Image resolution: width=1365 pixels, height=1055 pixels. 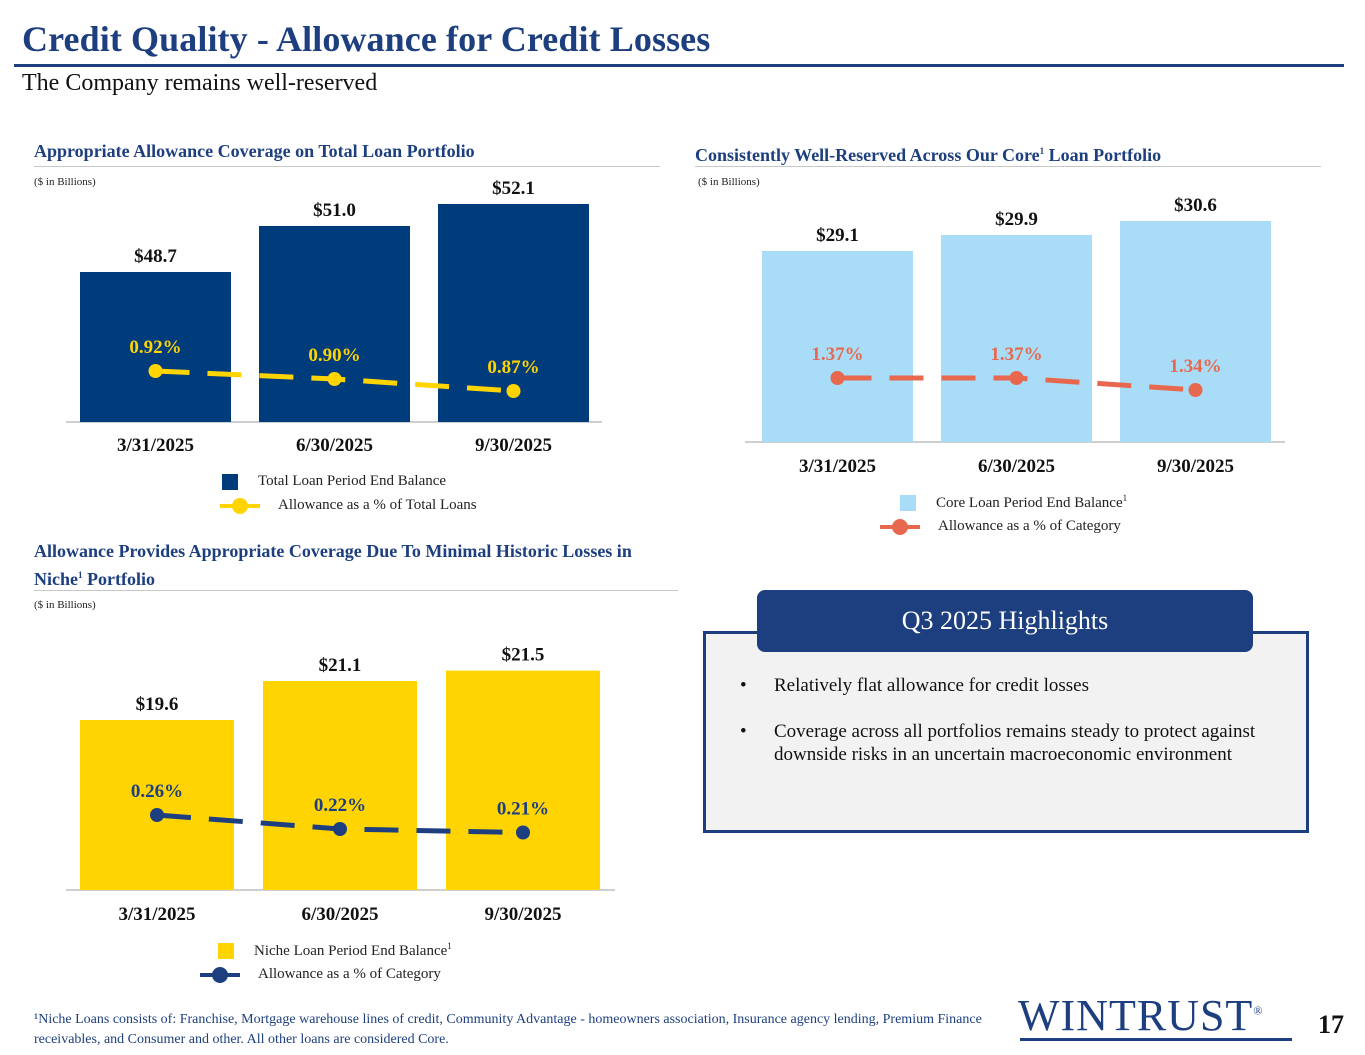 I want to click on core-bar-label-0: $29.1, so click(x=837, y=235).